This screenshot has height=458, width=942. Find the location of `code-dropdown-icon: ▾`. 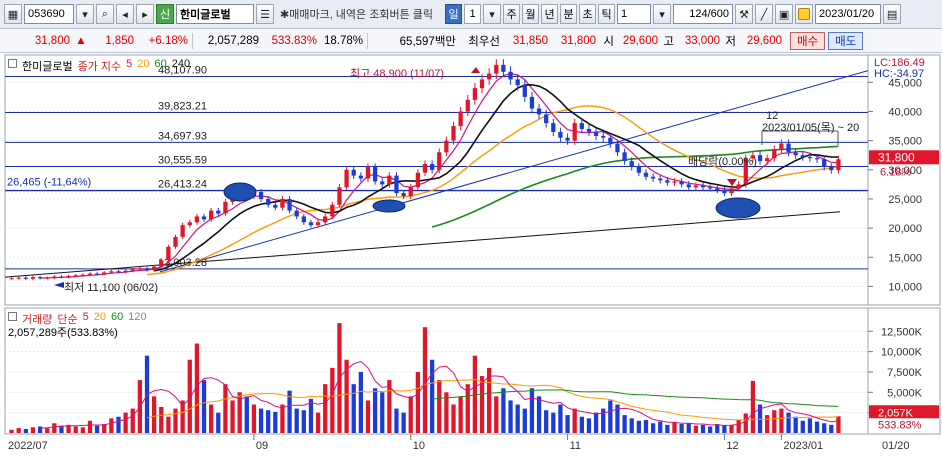

code-dropdown-icon: ▾ is located at coordinates (85, 14).